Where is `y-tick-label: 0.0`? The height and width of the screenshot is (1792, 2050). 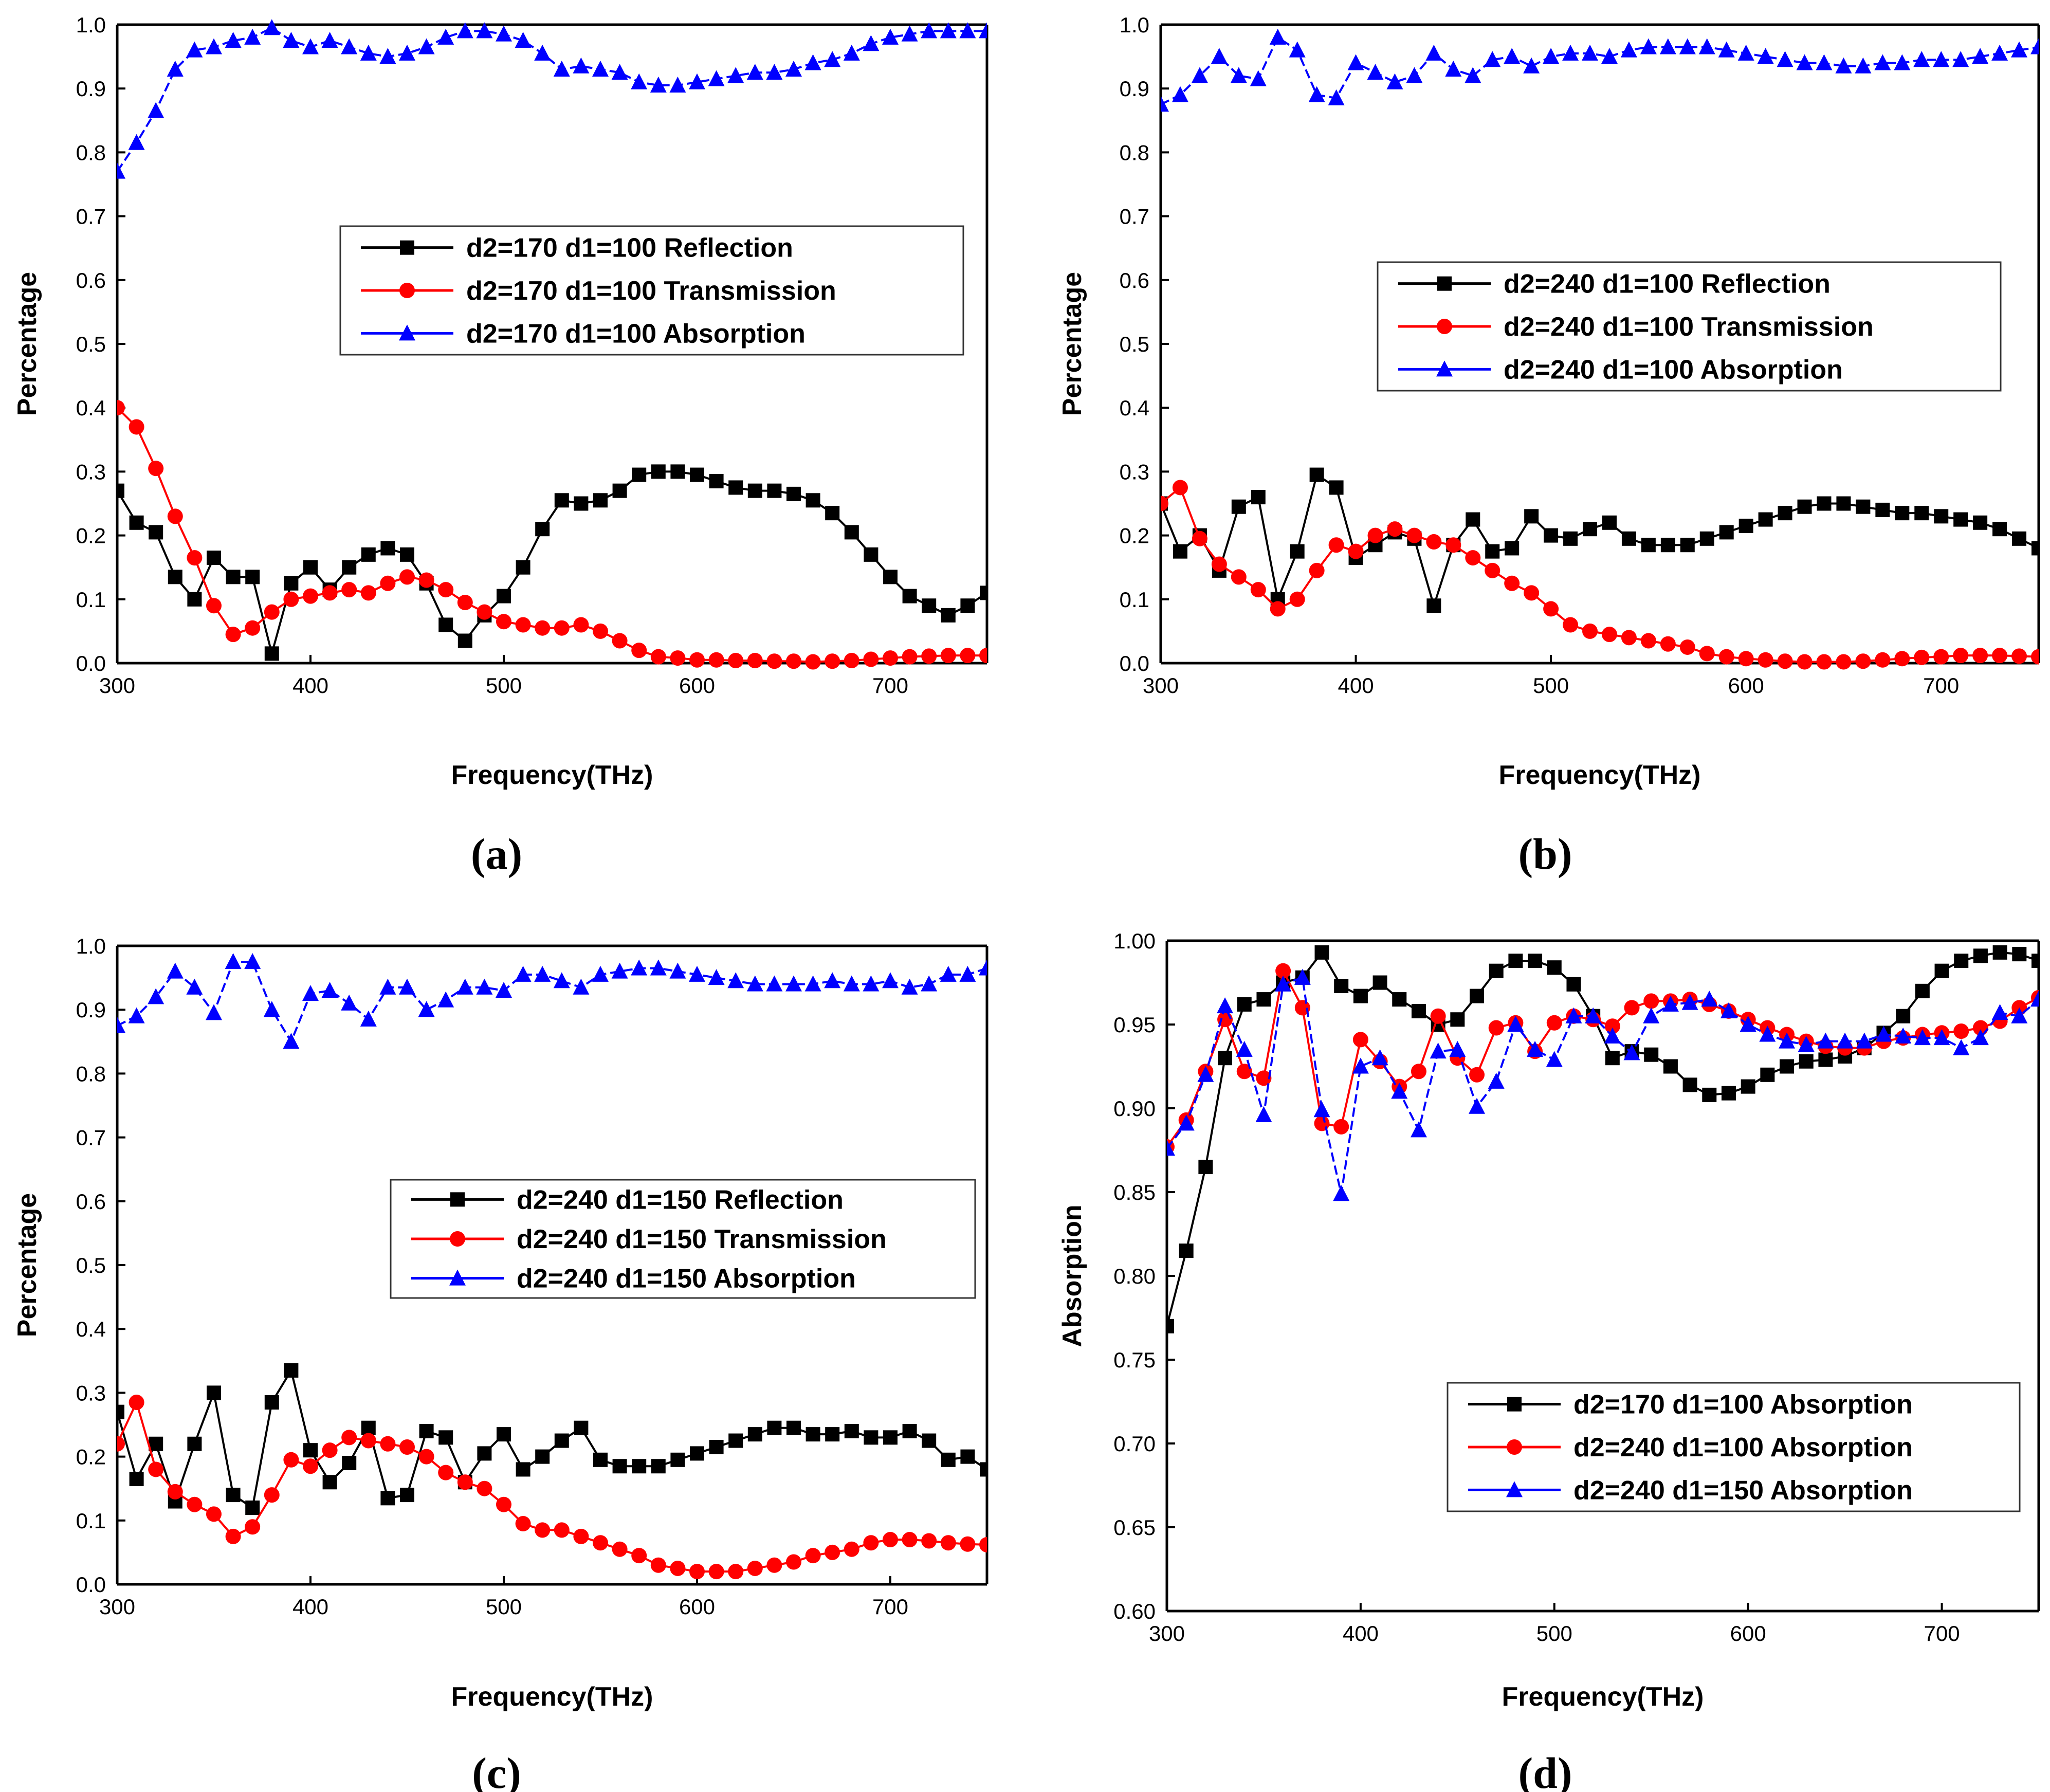 y-tick-label: 0.0 is located at coordinates (1134, 663).